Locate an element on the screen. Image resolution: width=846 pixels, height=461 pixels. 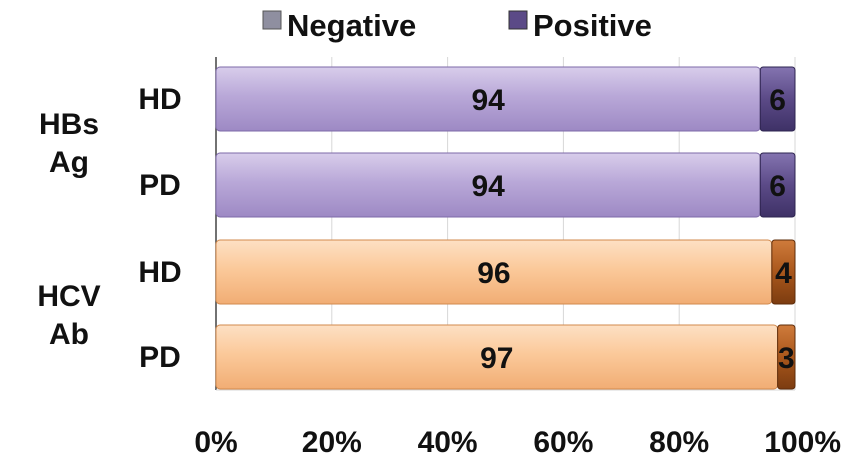
data-label-negative: 97 is located at coordinates (496, 358).